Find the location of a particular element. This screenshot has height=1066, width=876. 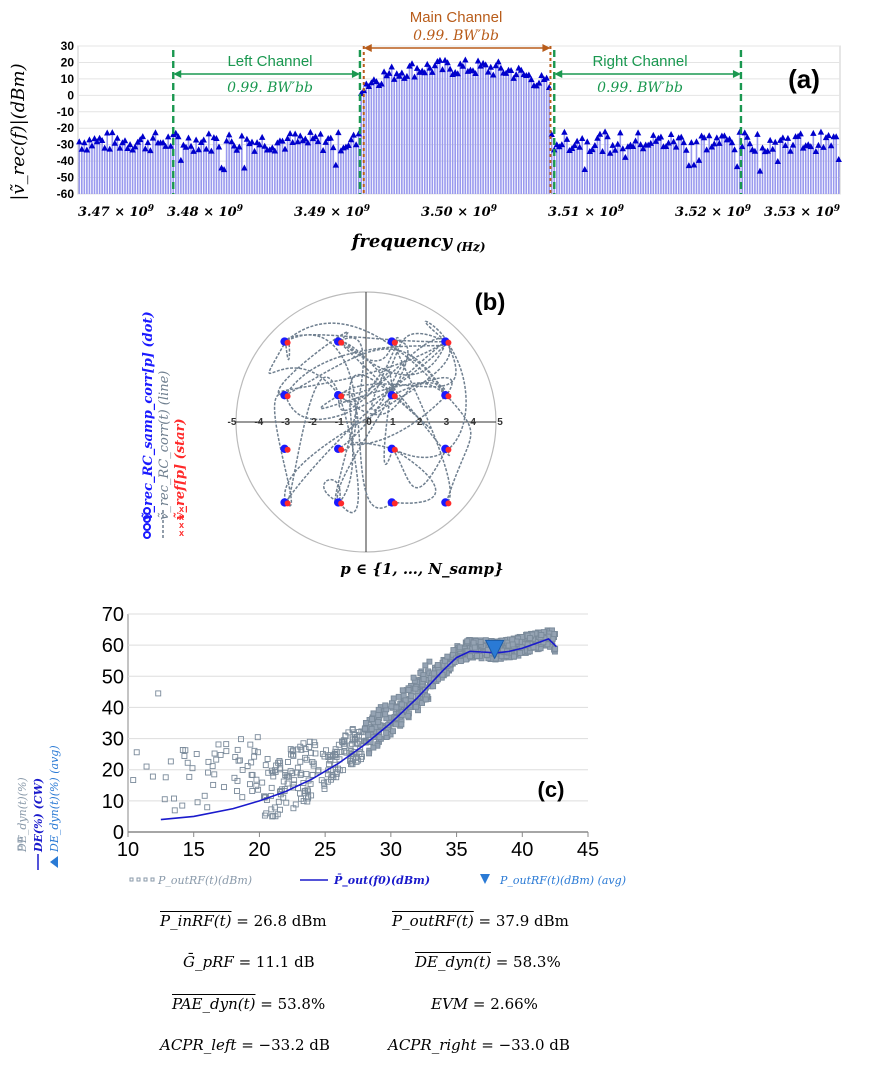

spectrum-y-tick: 30 is located at coordinates (68, 46).